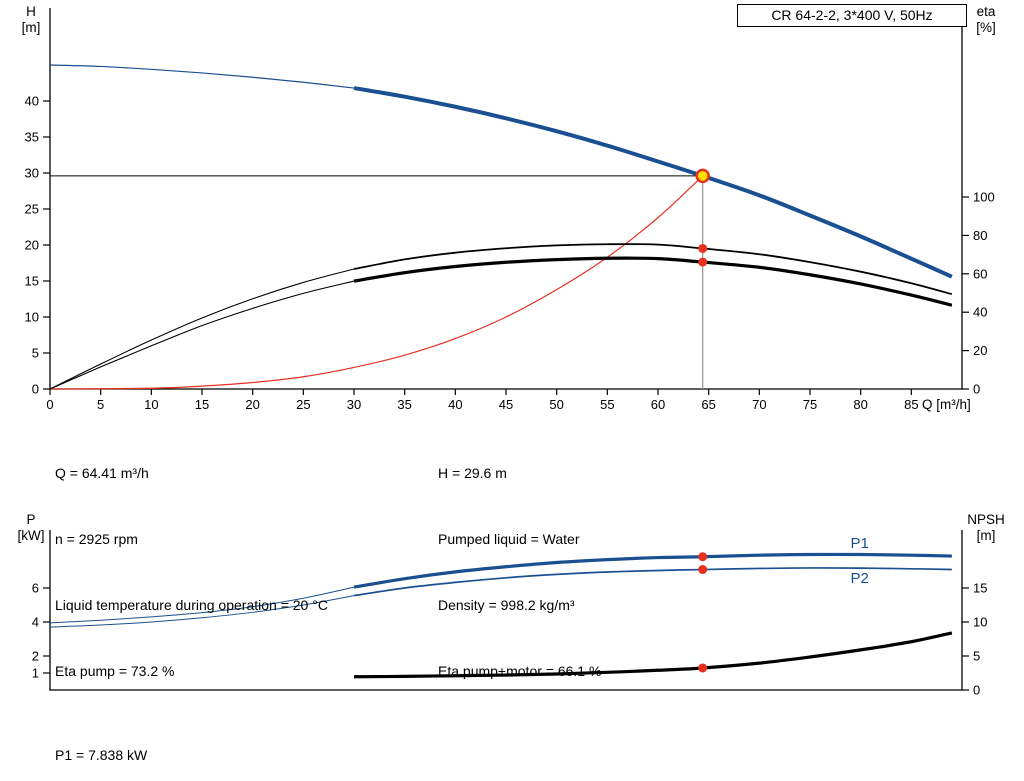 The width and height of the screenshot is (1024, 781). I want to click on x-axis-tick-label: 80, so click(860, 404).